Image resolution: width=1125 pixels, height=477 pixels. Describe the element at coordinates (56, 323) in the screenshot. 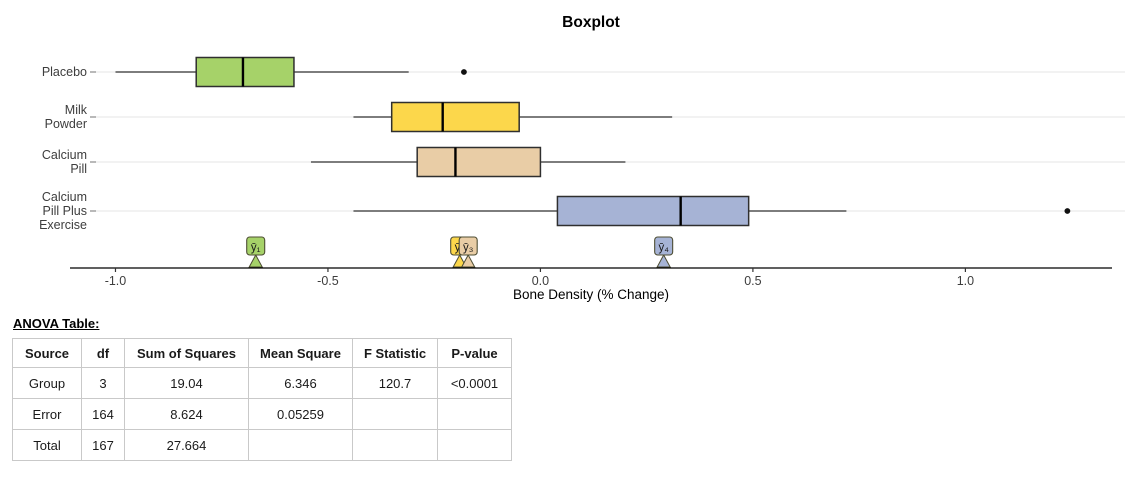

I see `anova-heading: ANOVA Table:` at that location.